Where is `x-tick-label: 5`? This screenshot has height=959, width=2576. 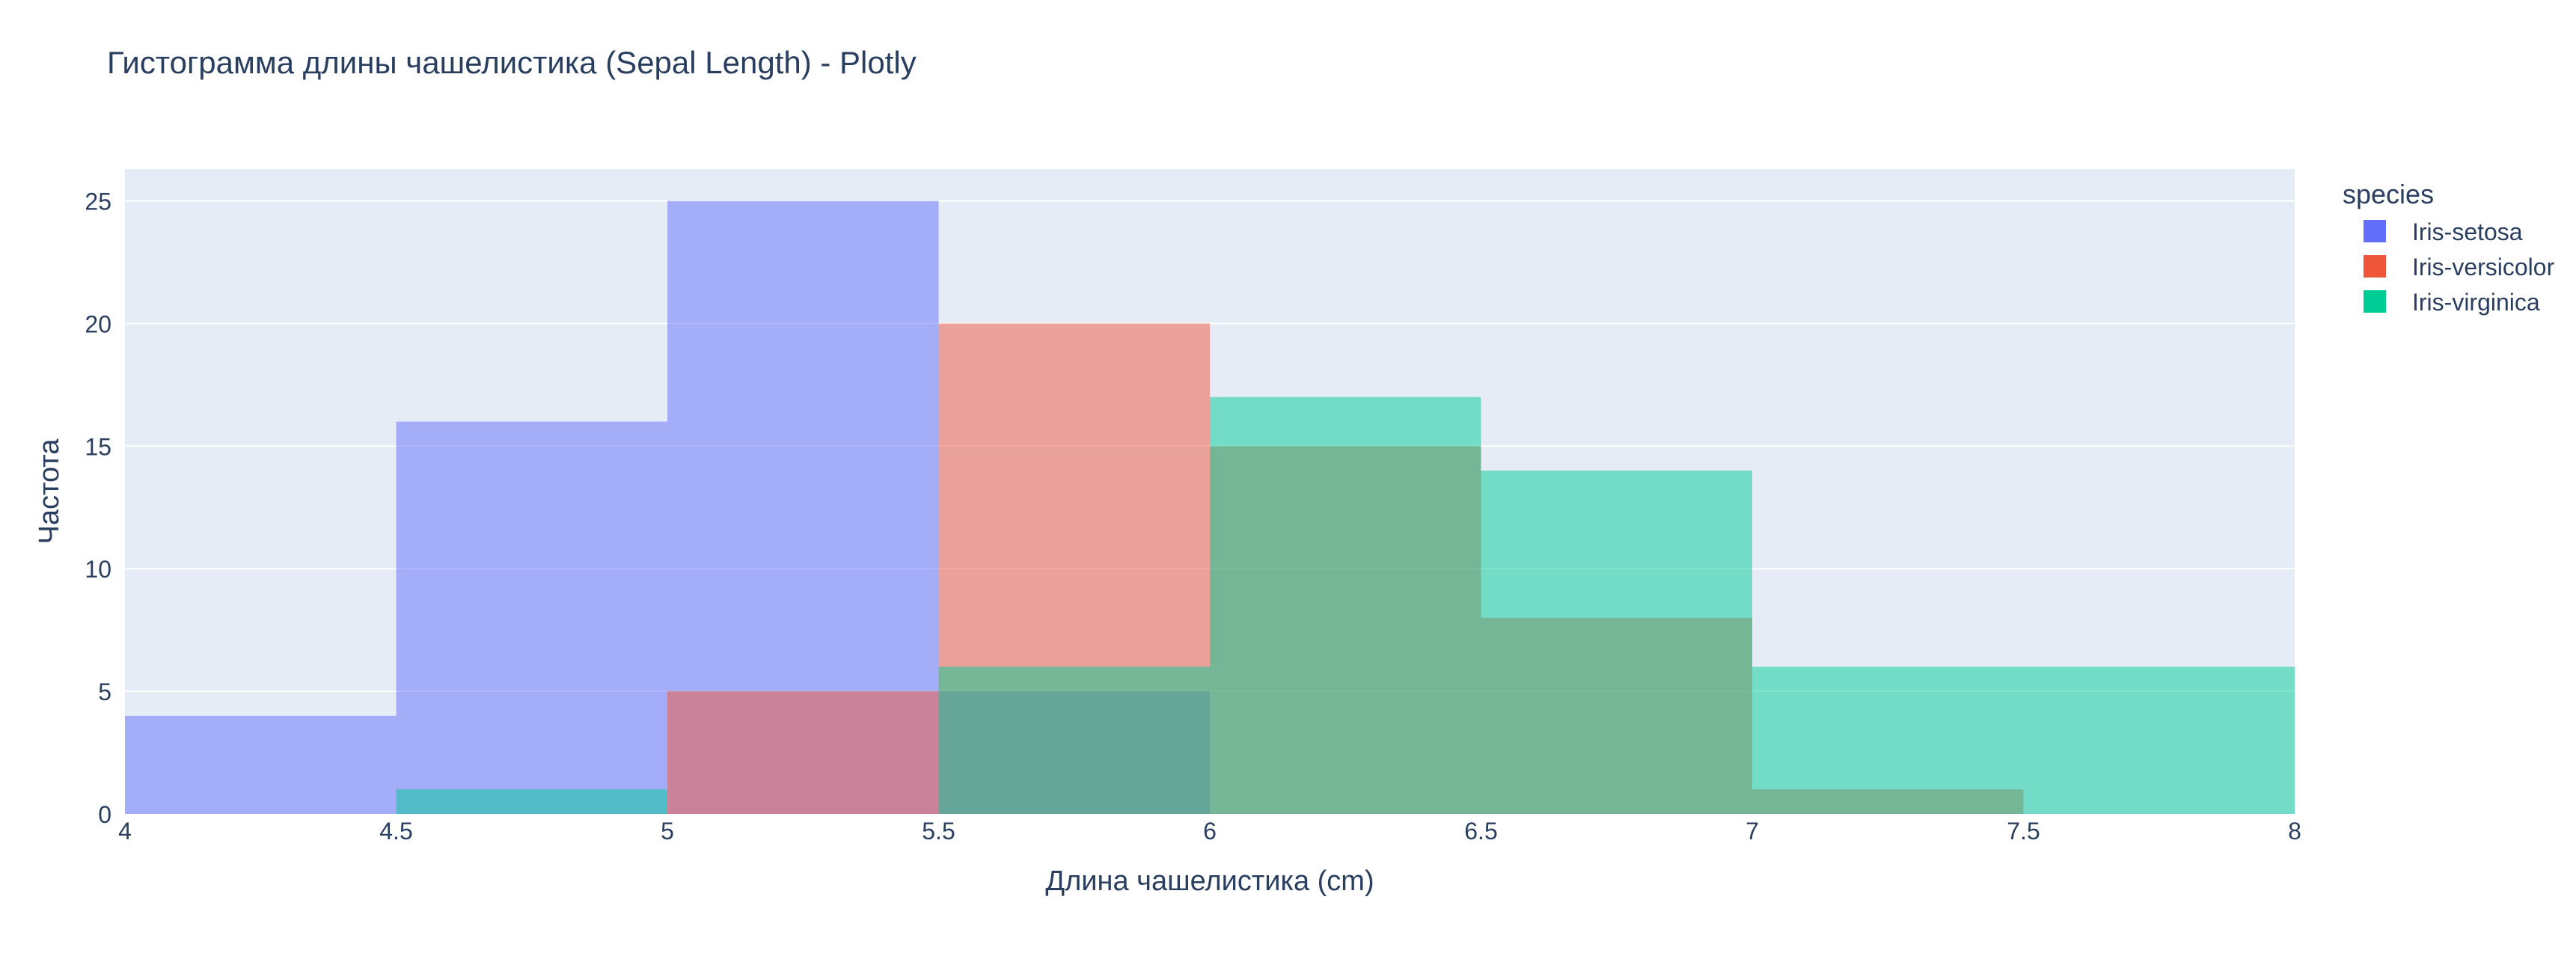 x-tick-label: 5 is located at coordinates (668, 831).